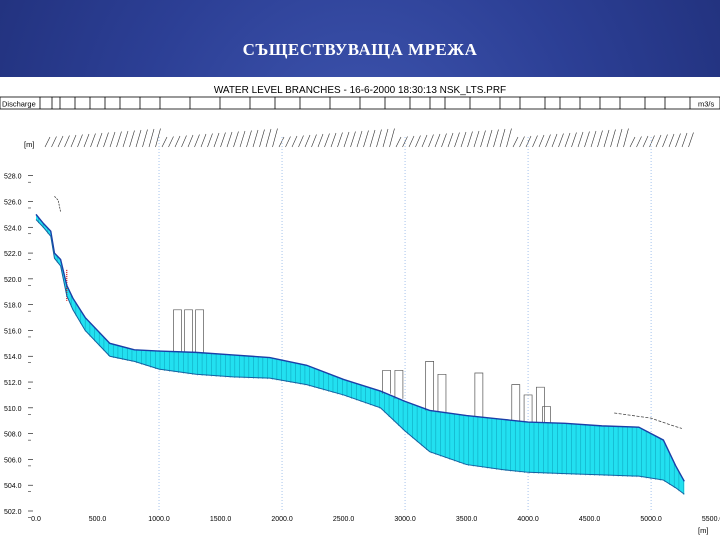 The height and width of the screenshot is (540, 720). I want to click on y-tick-label: 518.0, so click(13, 306).